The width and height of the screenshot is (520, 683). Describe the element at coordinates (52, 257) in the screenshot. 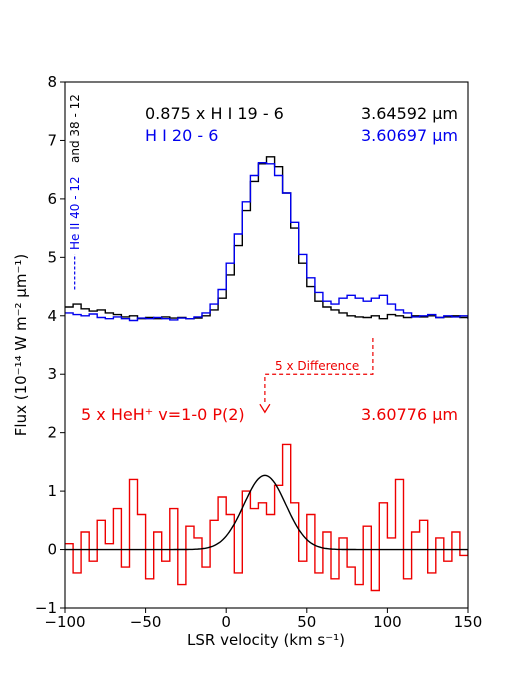

I see `y-tick-label: 5` at that location.